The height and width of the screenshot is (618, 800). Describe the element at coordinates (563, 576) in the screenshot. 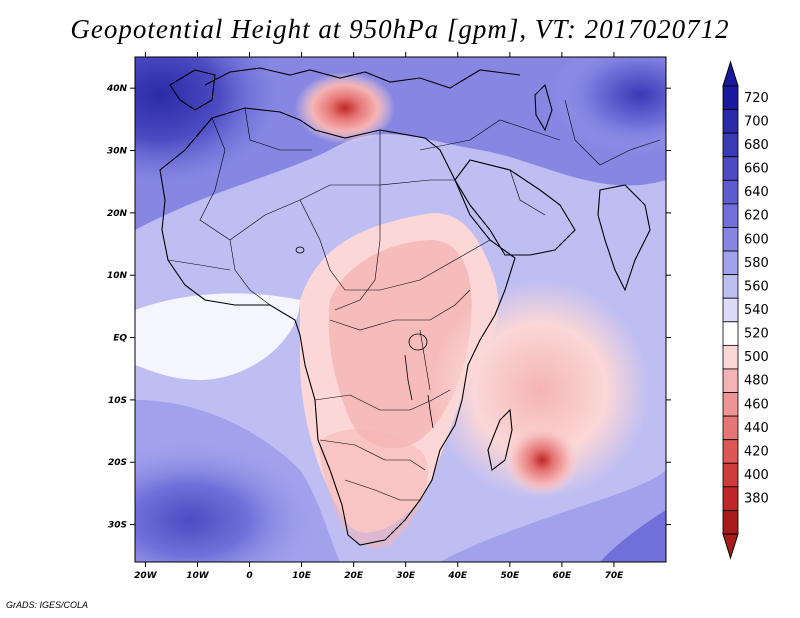

I see `lon-label: 60E` at that location.